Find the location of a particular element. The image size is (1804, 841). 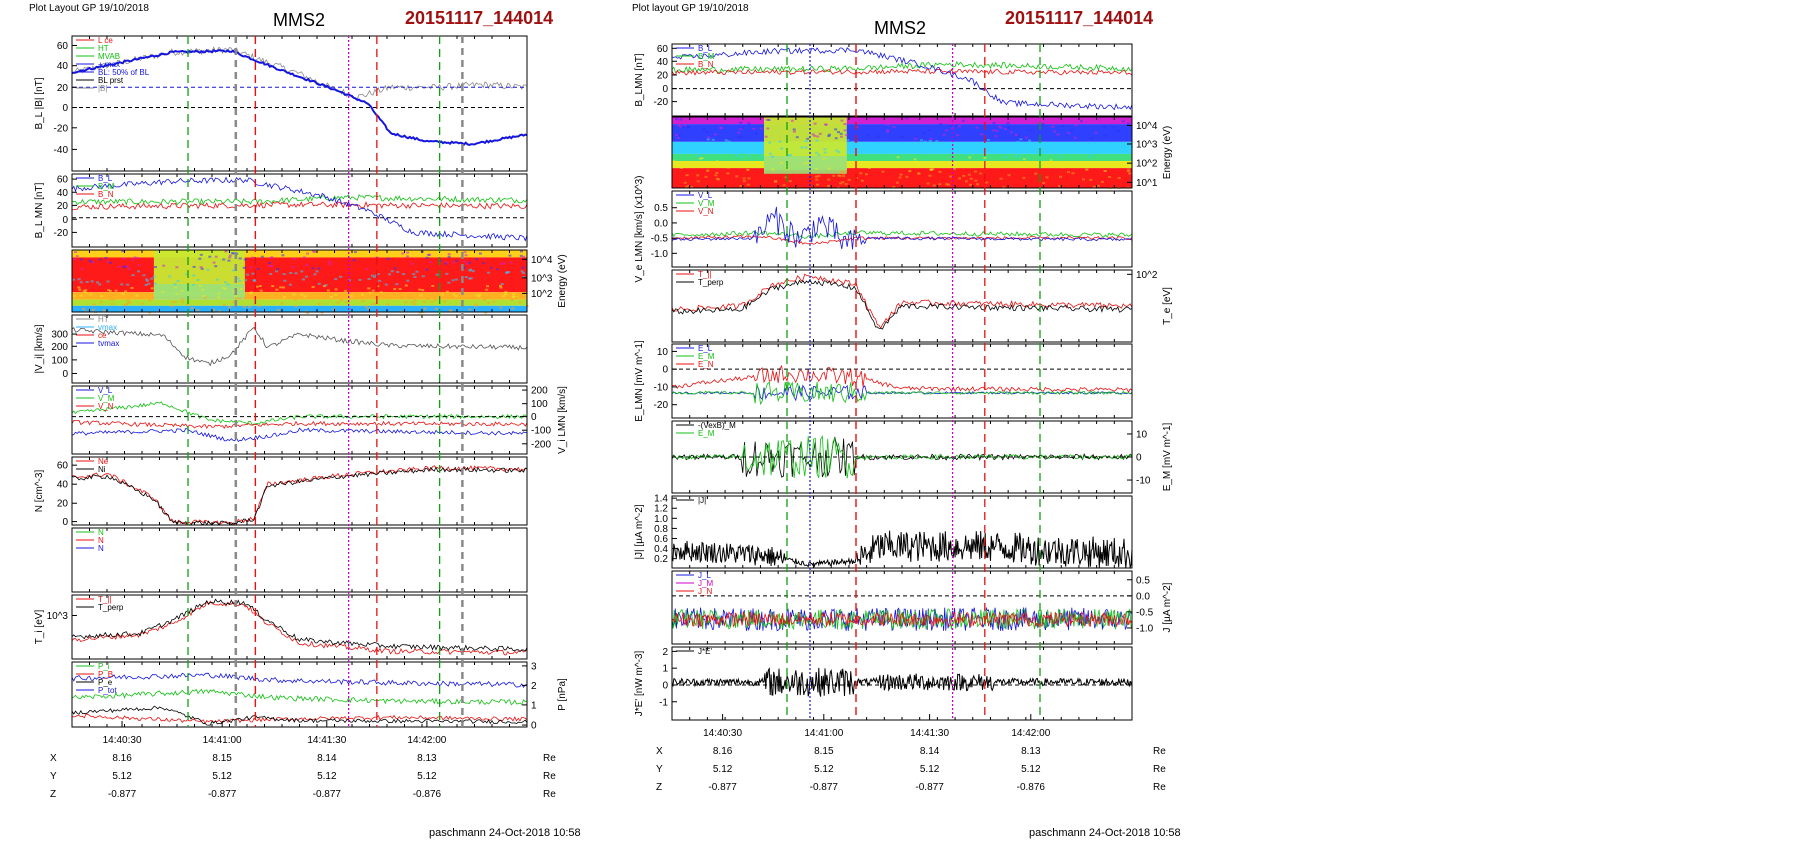

right-y-axis-label: T_e [eV] is located at coordinates (1167, 306).